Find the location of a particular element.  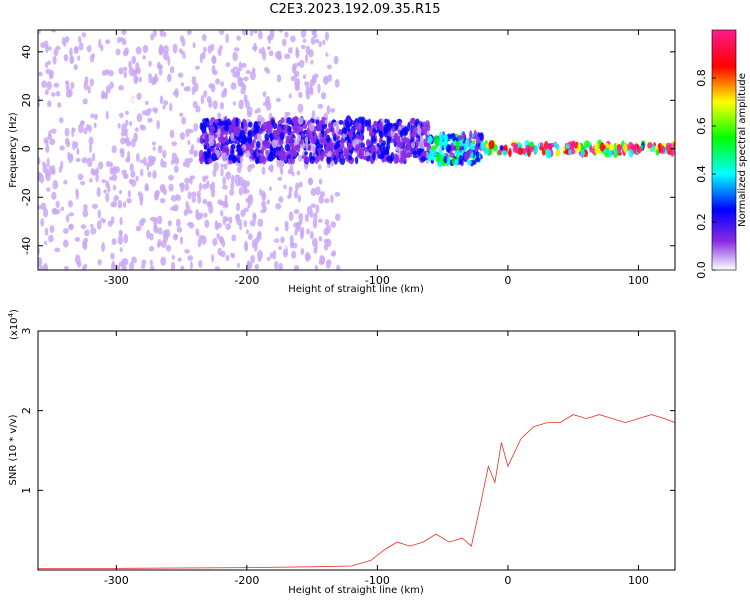

spectrogram-y-tick-label: 40 is located at coordinates (26, 52).